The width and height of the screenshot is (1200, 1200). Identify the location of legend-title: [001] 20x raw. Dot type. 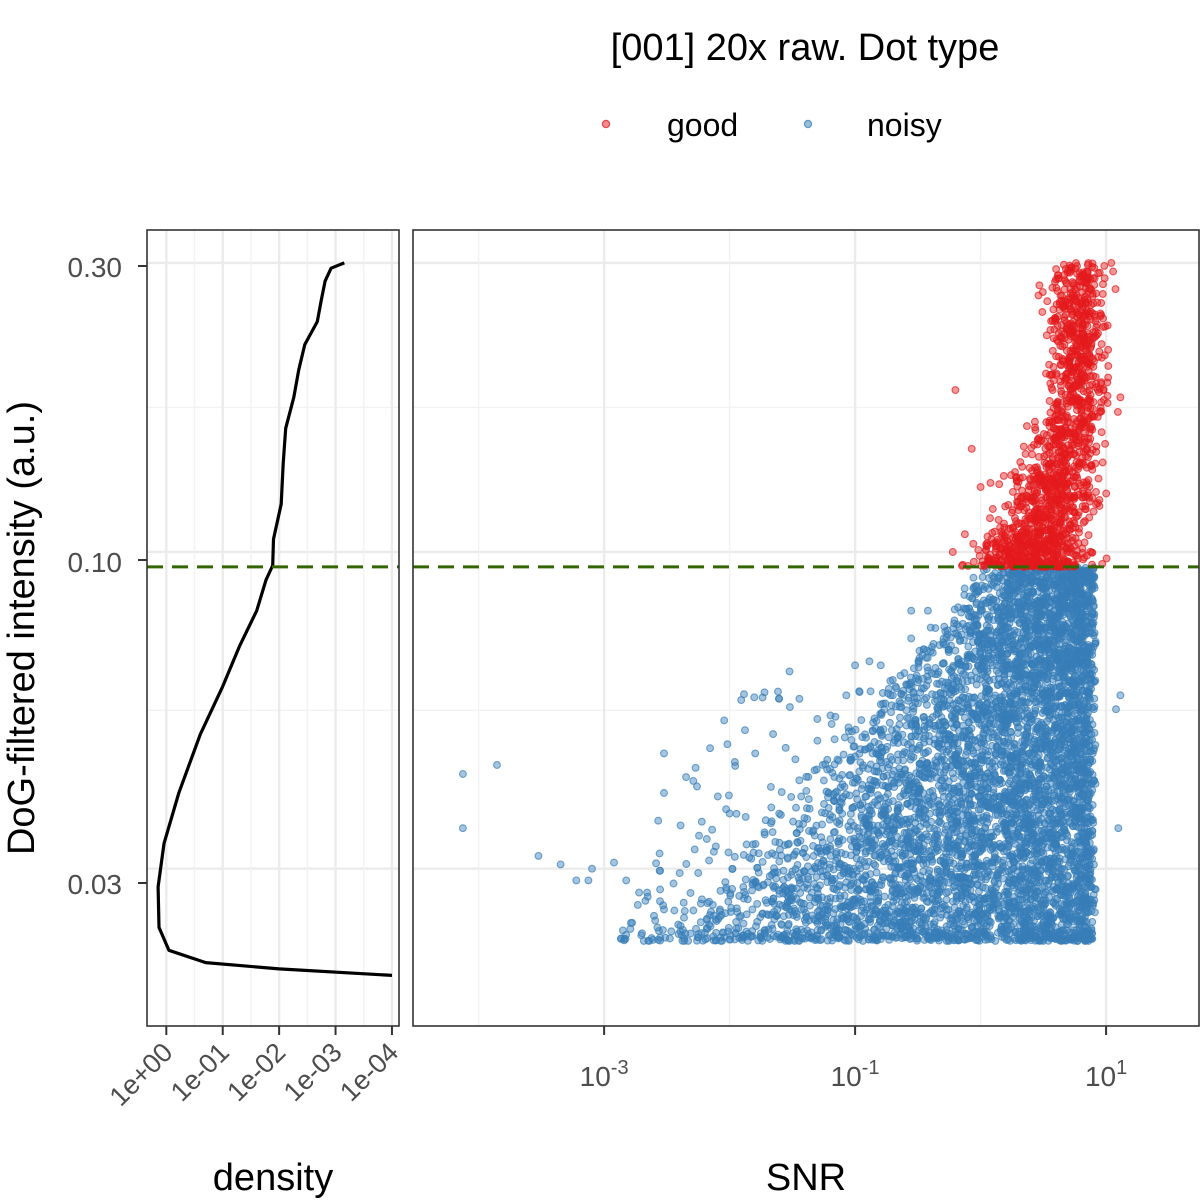
(805, 48).